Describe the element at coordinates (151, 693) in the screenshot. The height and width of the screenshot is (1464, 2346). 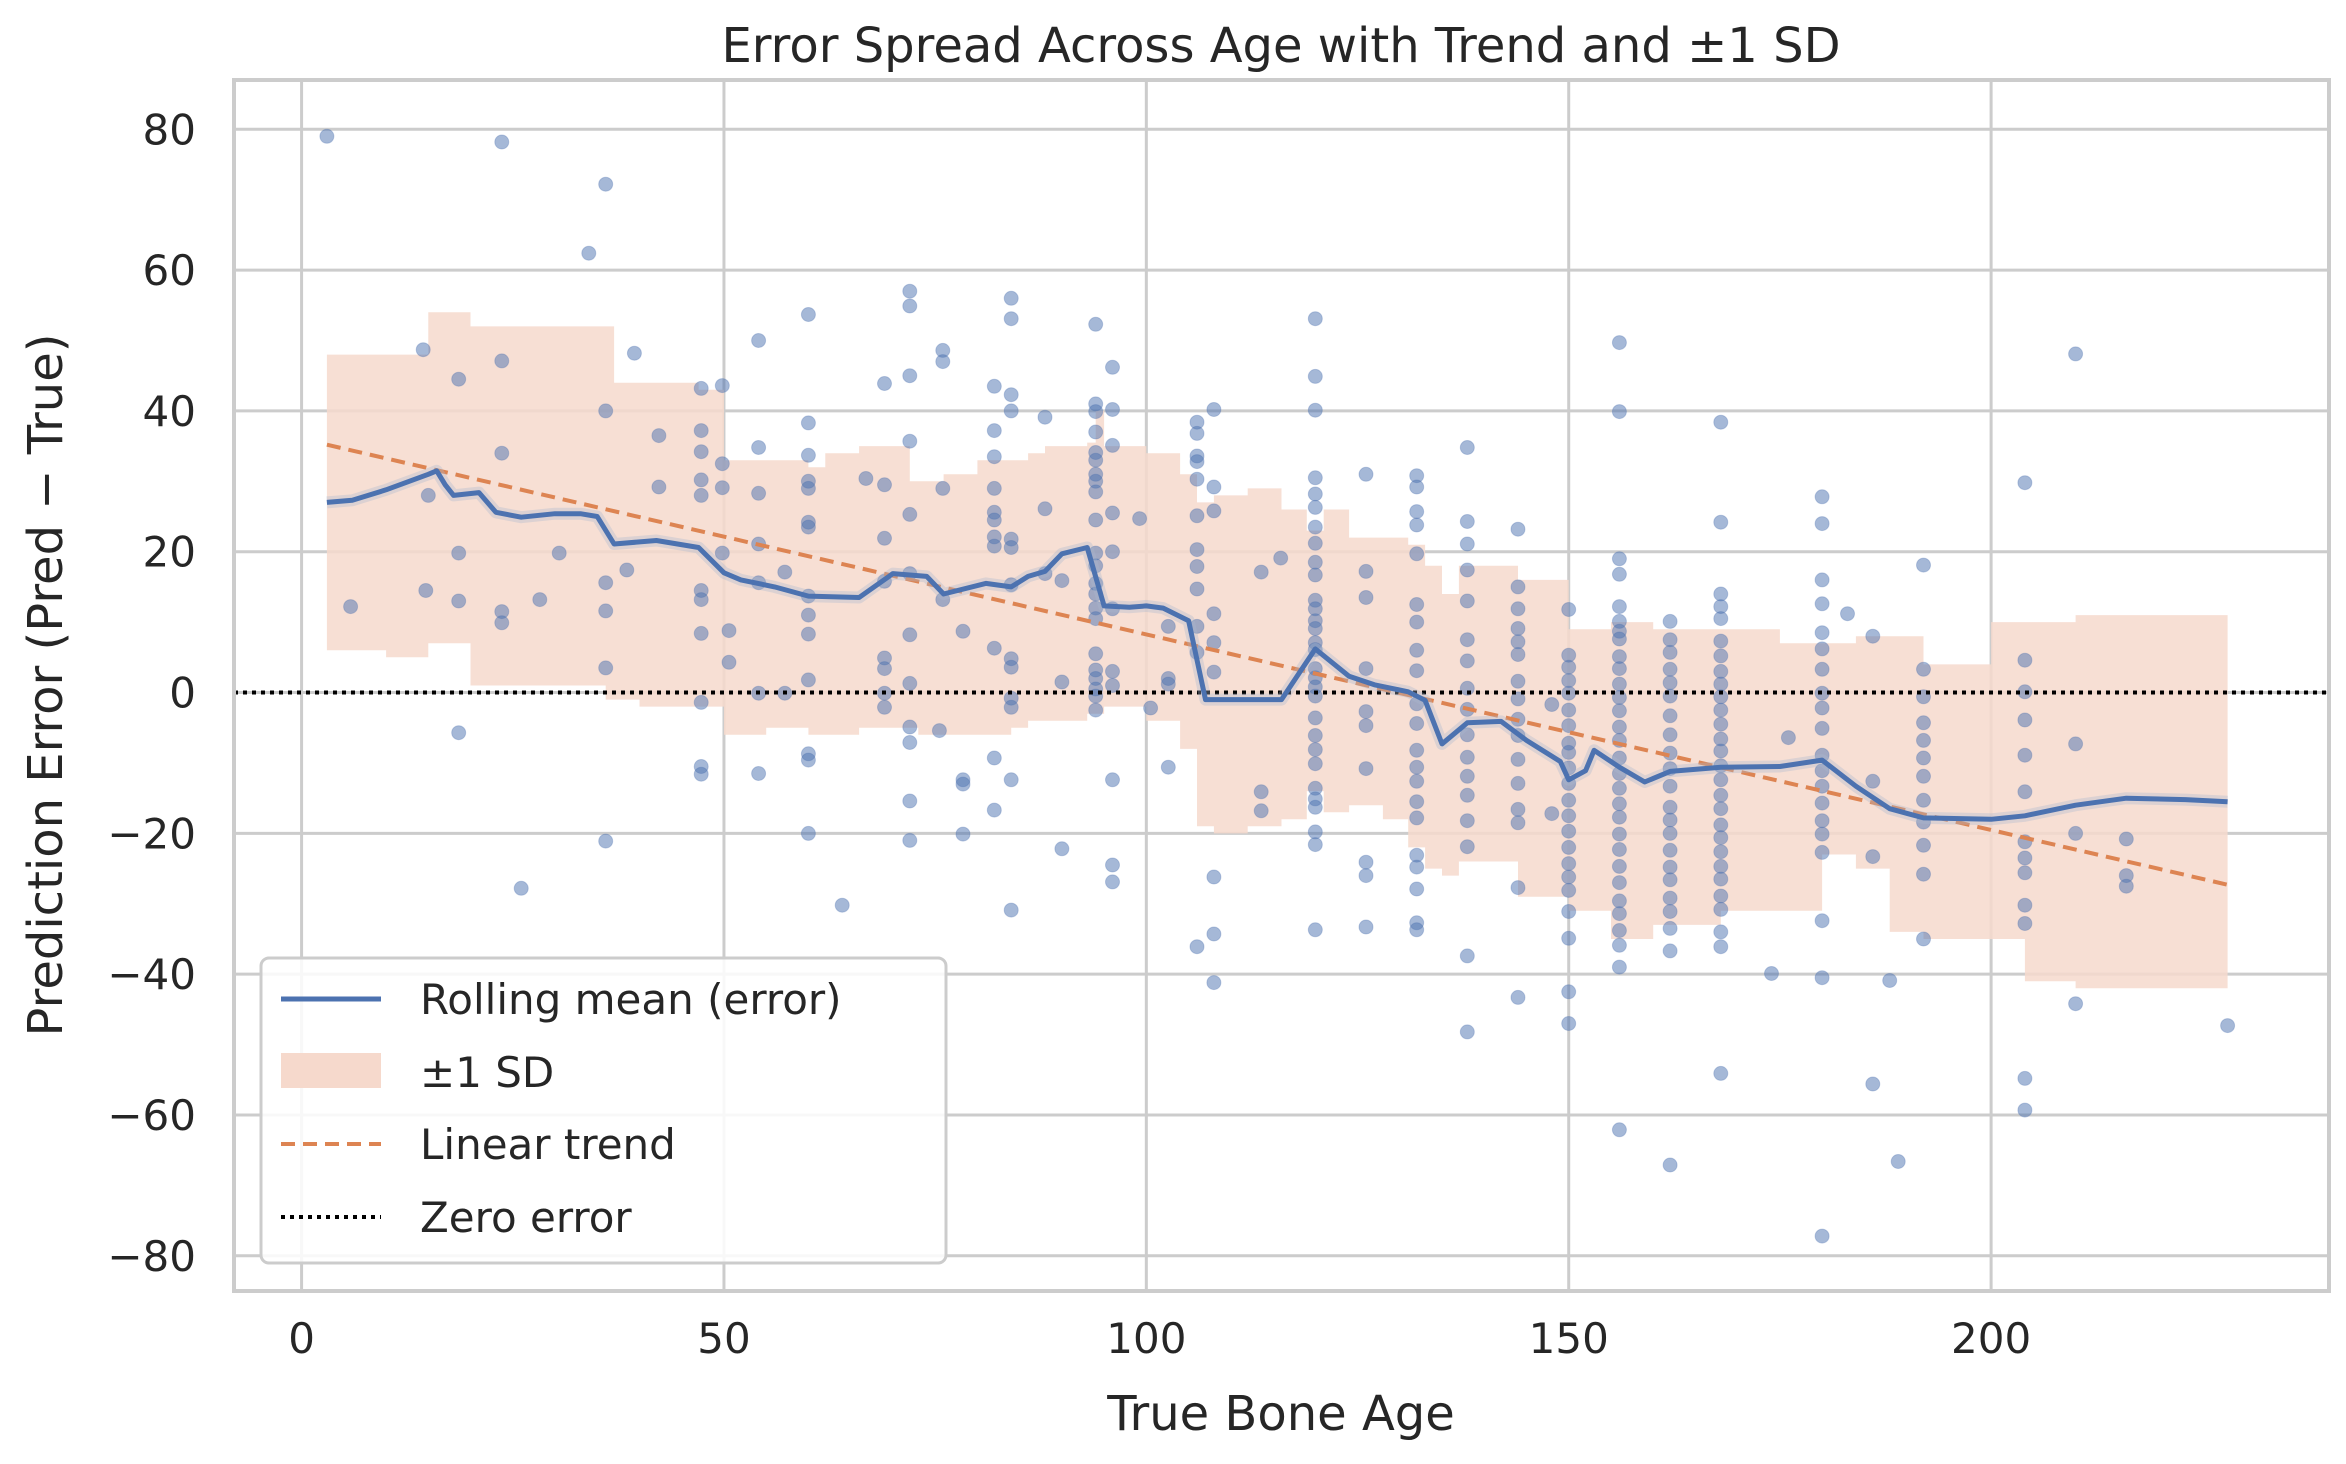
I see `y-tick-labels: −80 −60 −40 −20 0 20 40 60 80` at that location.